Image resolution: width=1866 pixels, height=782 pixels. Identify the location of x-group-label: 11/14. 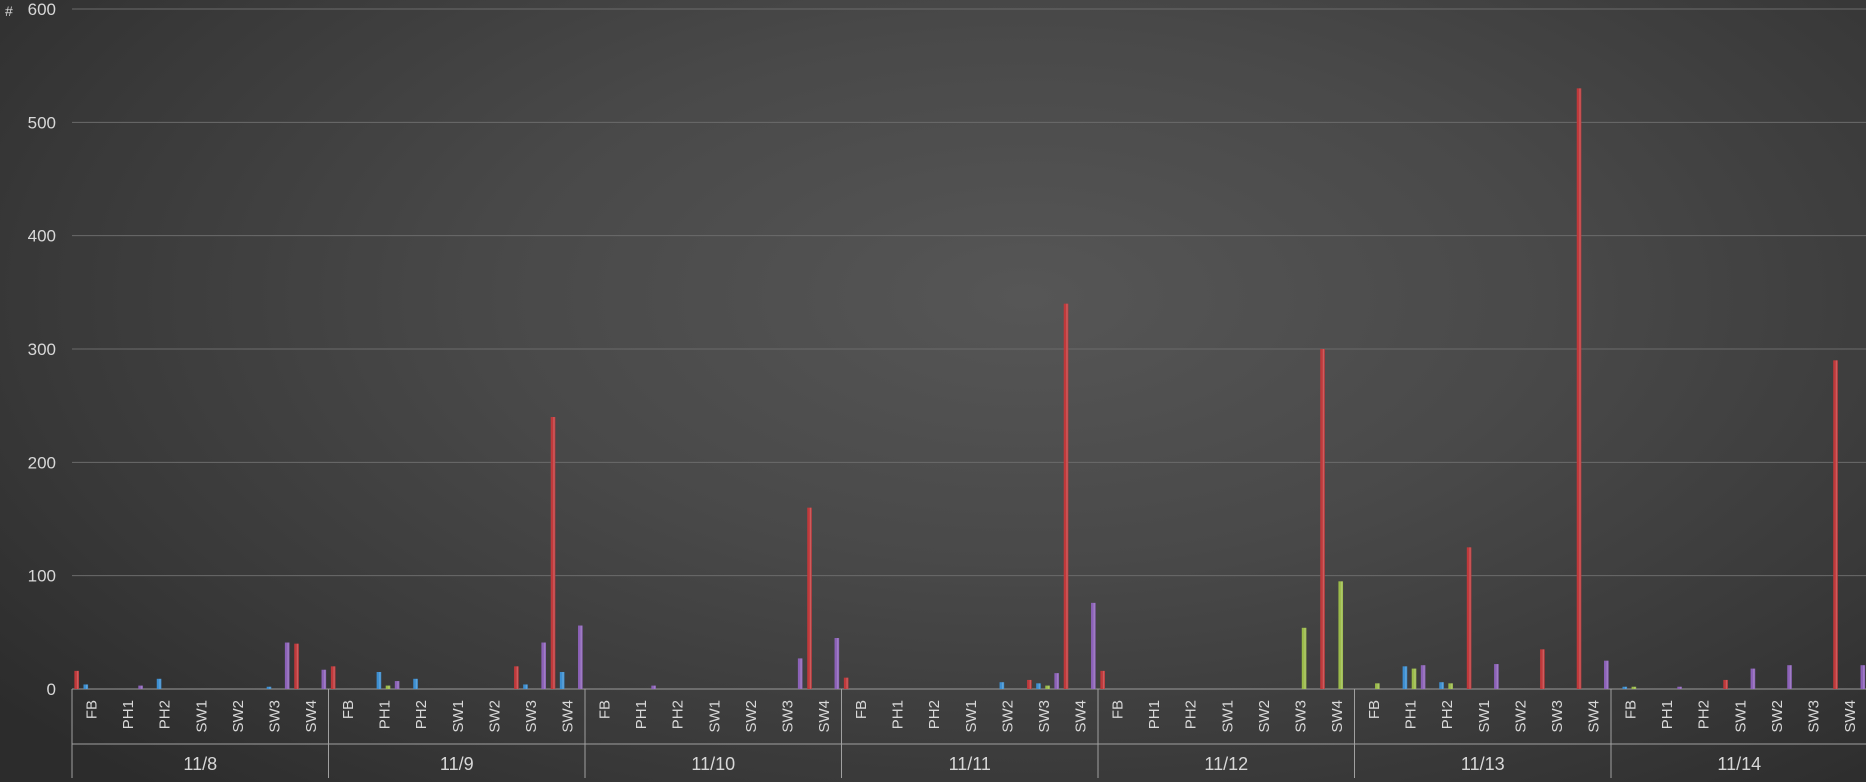
(1739, 764).